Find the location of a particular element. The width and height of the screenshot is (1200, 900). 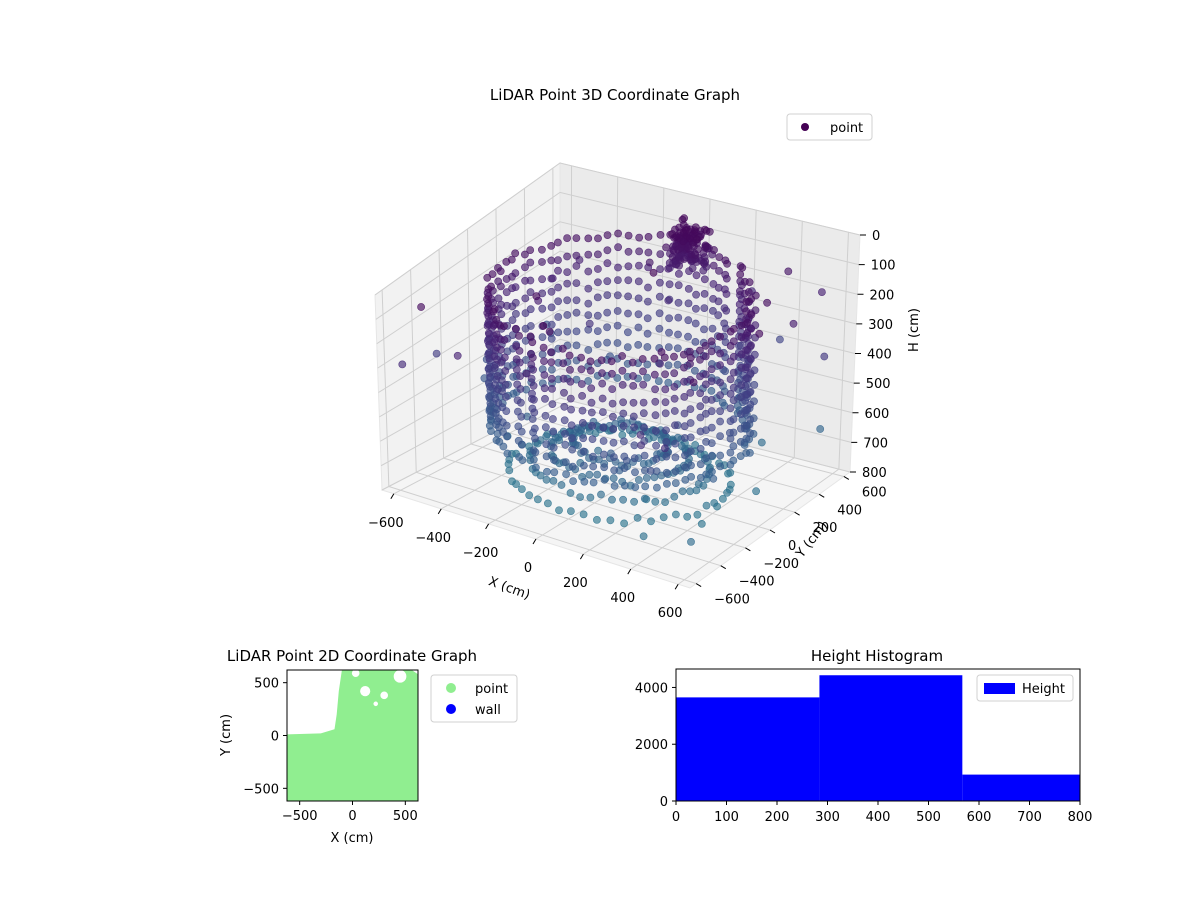

tick-hist-x-label: 600 is located at coordinates (979, 817).